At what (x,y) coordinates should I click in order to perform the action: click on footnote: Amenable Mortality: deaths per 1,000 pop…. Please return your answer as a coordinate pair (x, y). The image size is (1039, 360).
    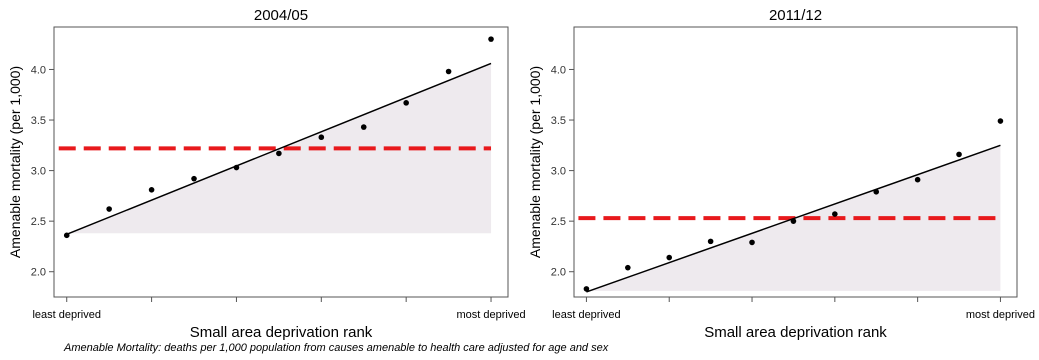
    Looking at the image, I should click on (336, 348).